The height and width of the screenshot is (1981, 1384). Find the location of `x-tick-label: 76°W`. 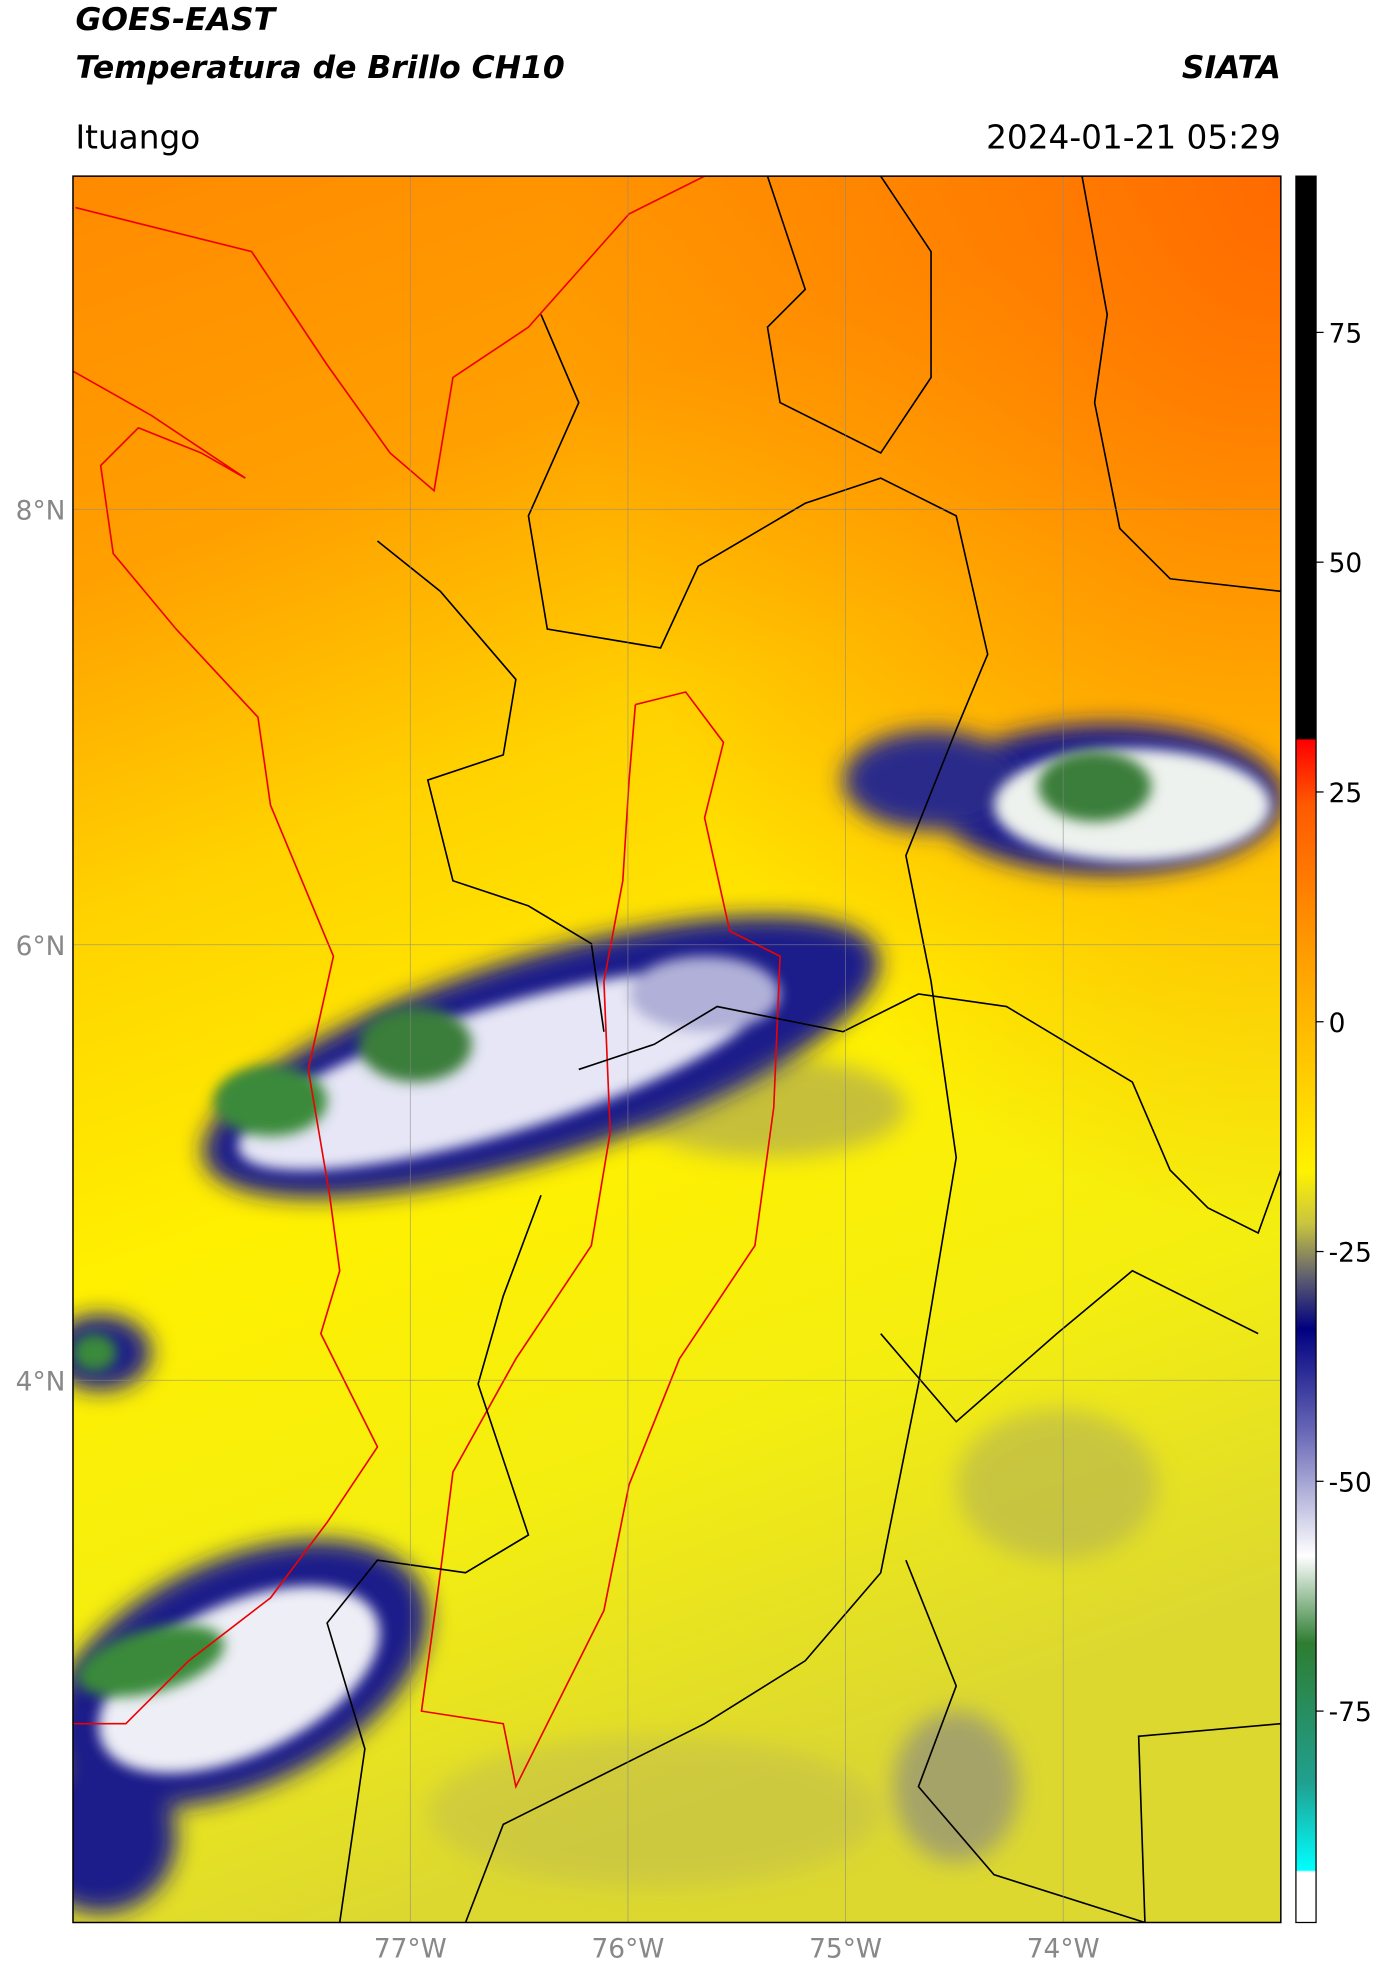

x-tick-label: 76°W is located at coordinates (627, 1949).